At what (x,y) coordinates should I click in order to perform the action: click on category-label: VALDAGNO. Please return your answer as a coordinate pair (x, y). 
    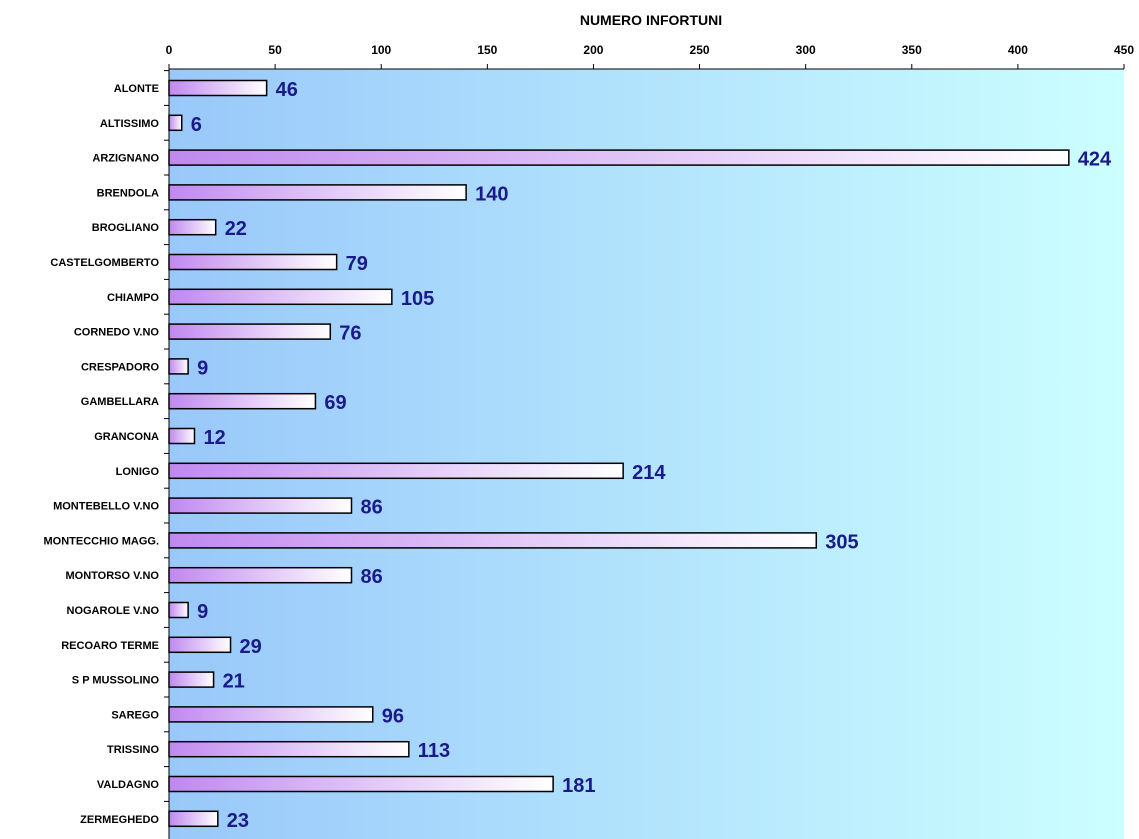
    Looking at the image, I should click on (128, 785).